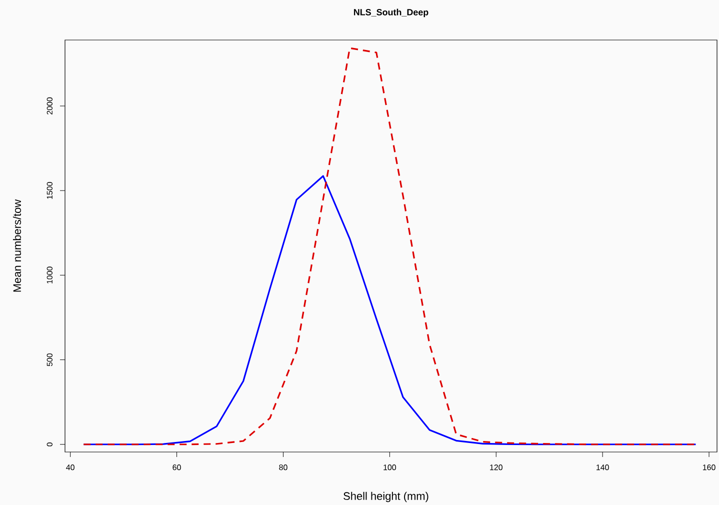  What do you see at coordinates (17, 245) in the screenshot?
I see `y-axis-title: Mean numbers/tow` at bounding box center [17, 245].